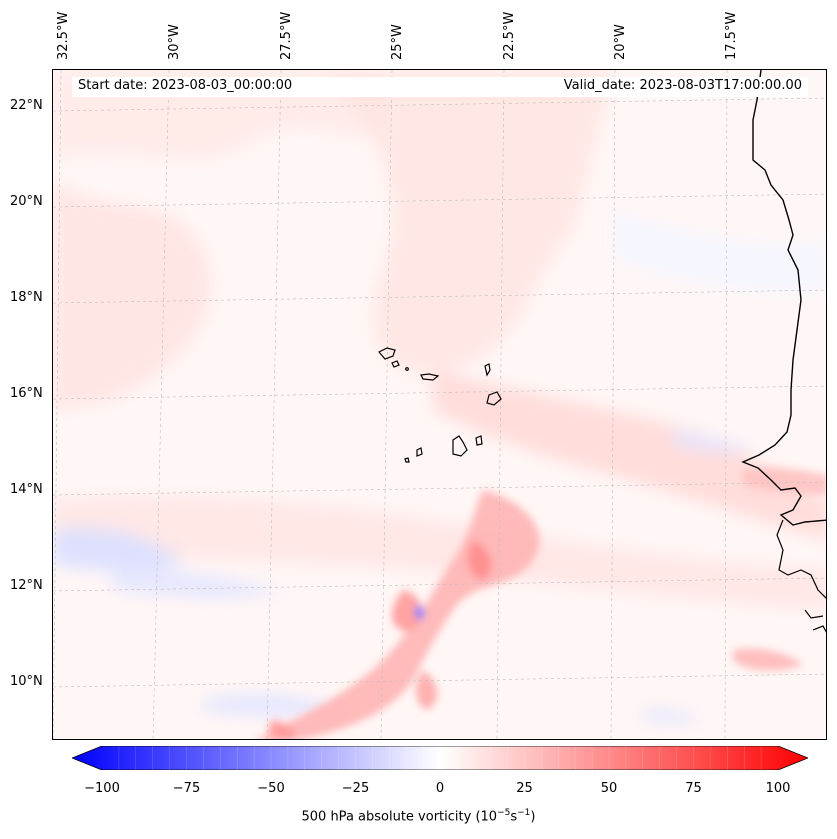 Image resolution: width=837 pixels, height=839 pixels. Describe the element at coordinates (801, 576) in the screenshot. I see `coastline-inlets` at that location.